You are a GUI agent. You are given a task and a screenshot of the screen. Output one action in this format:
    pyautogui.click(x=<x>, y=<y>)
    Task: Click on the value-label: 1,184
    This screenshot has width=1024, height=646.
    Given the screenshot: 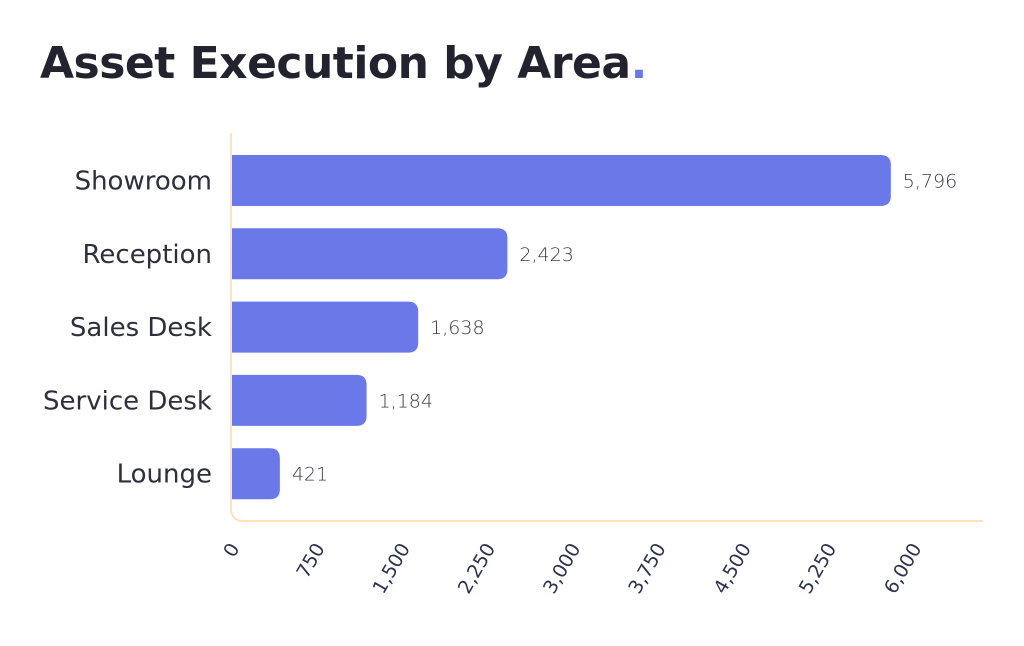 What is the action you would take?
    pyautogui.click(x=406, y=401)
    